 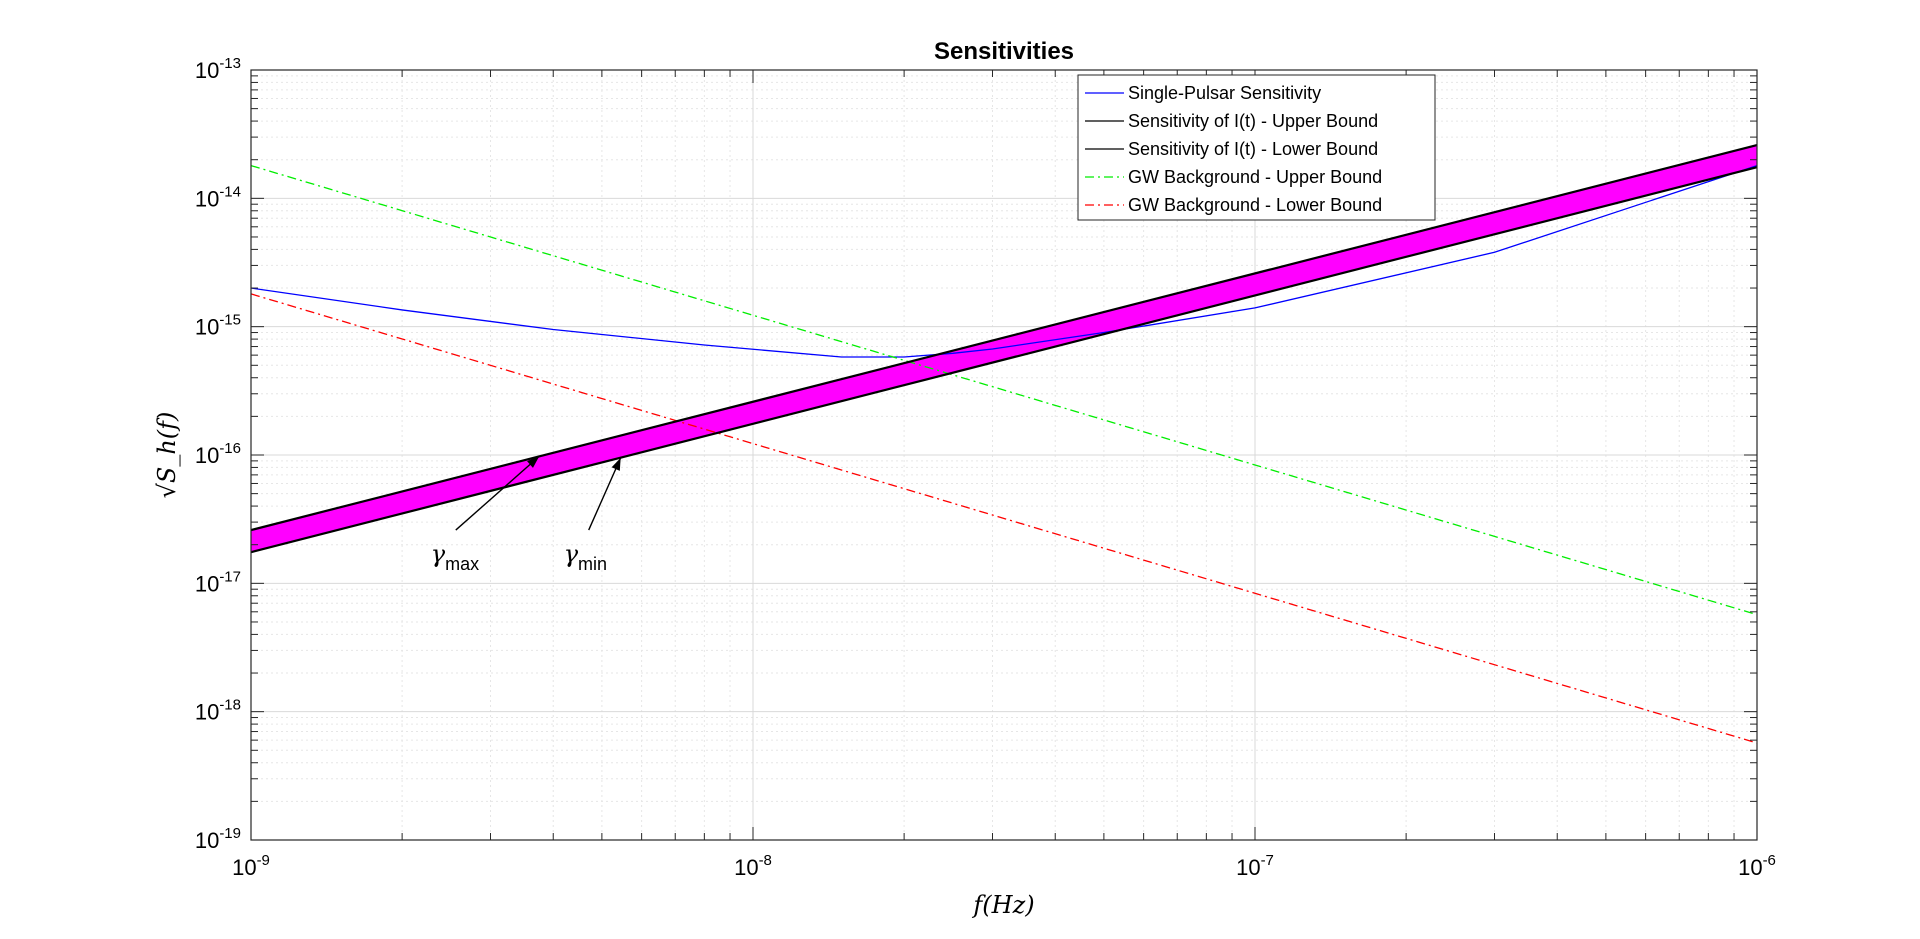 I want to click on y-tick-label: 10-13, so click(x=218, y=69).